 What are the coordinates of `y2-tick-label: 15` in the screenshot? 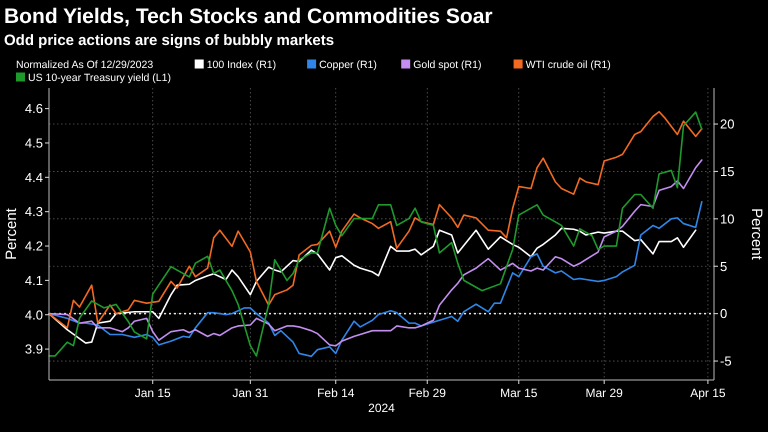 It's located at (727, 171).